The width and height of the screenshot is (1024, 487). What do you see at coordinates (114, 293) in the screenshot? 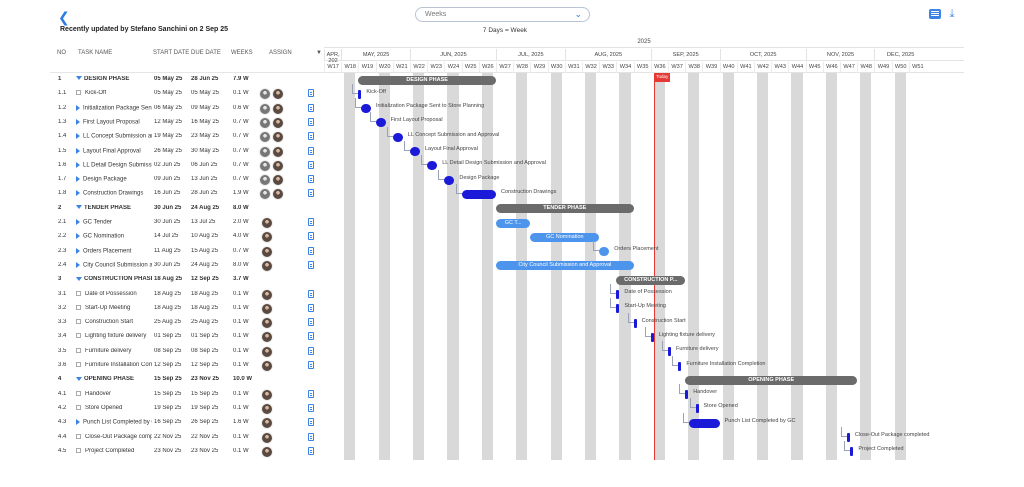
I see `task-name: Date of Possession` at bounding box center [114, 293].